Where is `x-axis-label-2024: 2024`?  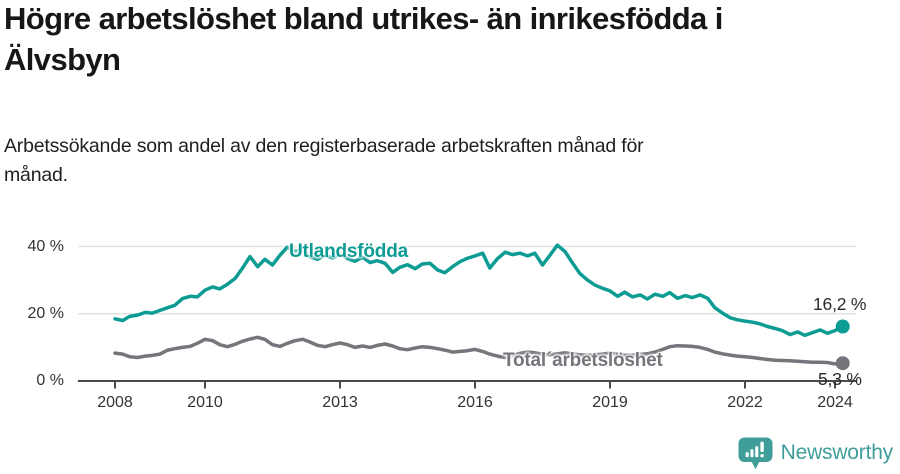
x-axis-label-2024: 2024 is located at coordinates (835, 402).